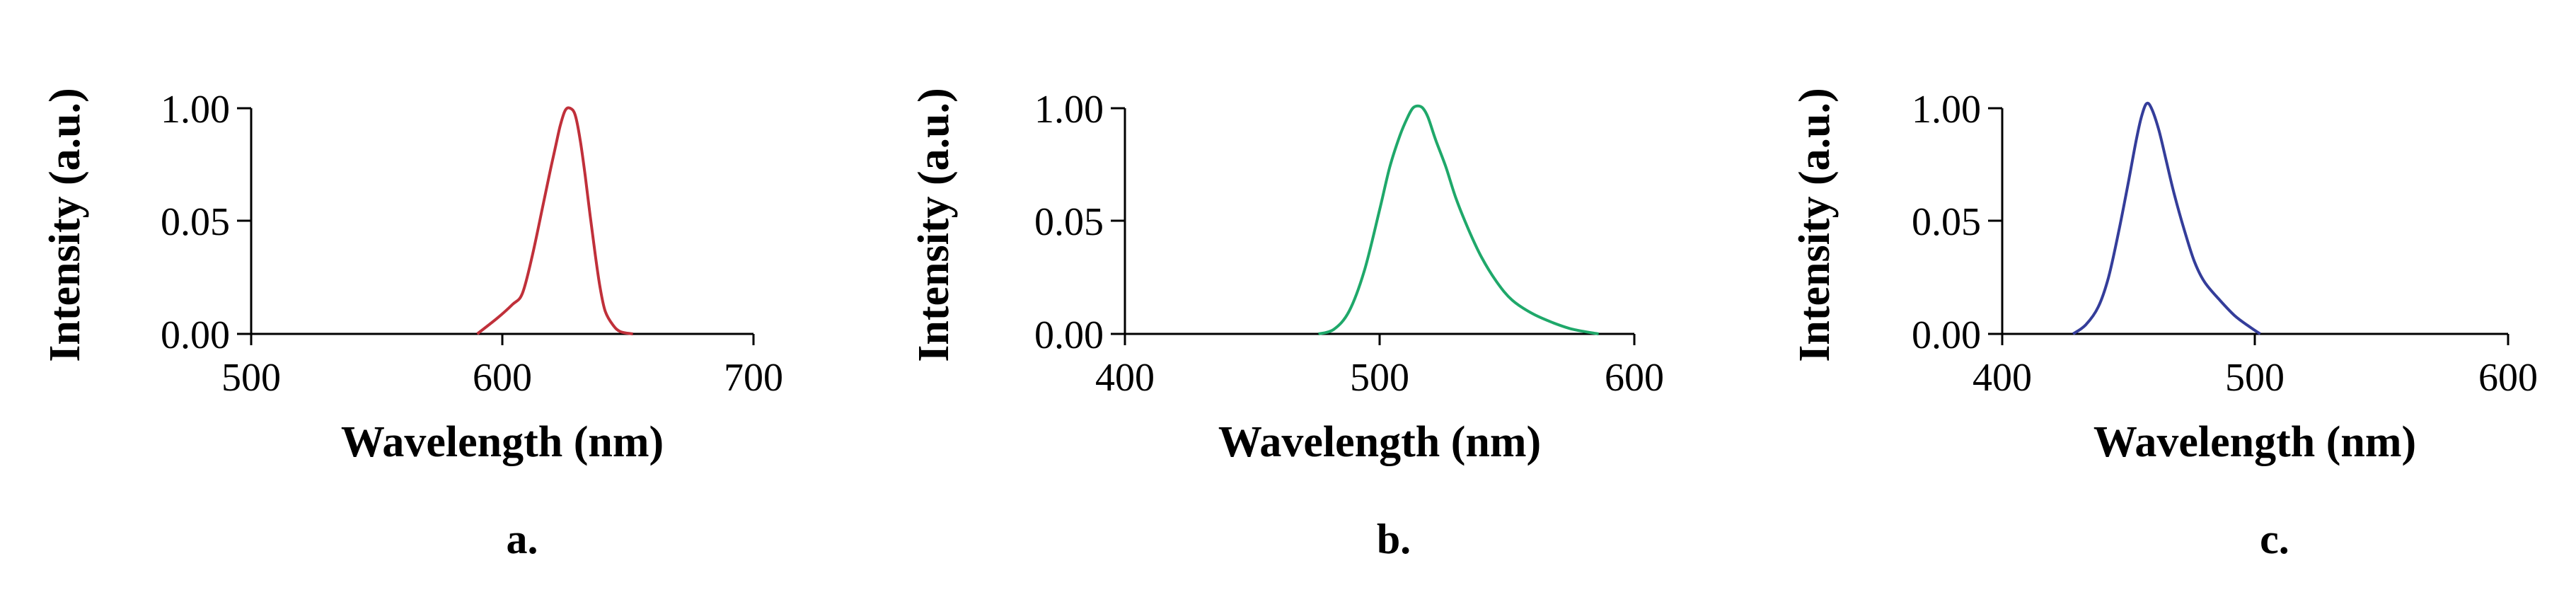  What do you see at coordinates (2274, 539) in the screenshot?
I see `panel-label-c: c.` at bounding box center [2274, 539].